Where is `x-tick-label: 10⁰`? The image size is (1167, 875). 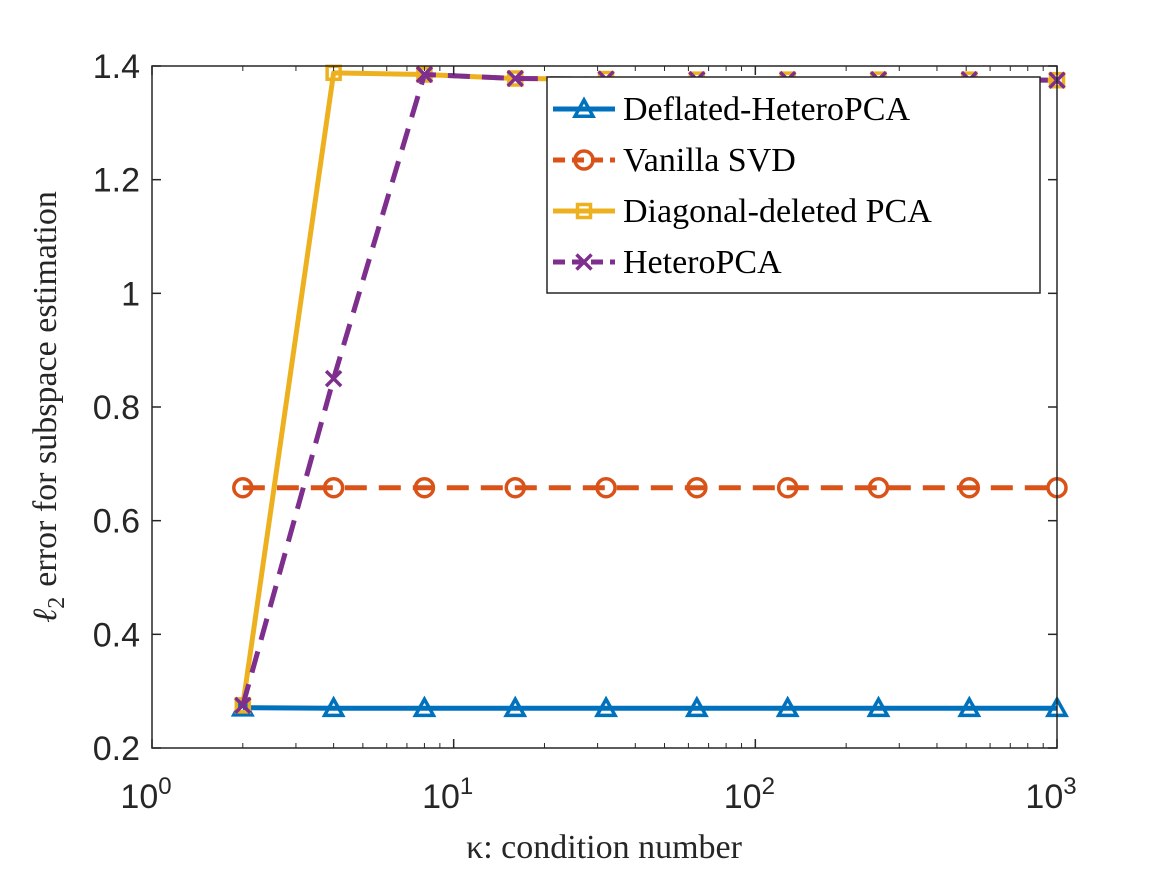 x-tick-label: 10⁰ is located at coordinates (145, 794).